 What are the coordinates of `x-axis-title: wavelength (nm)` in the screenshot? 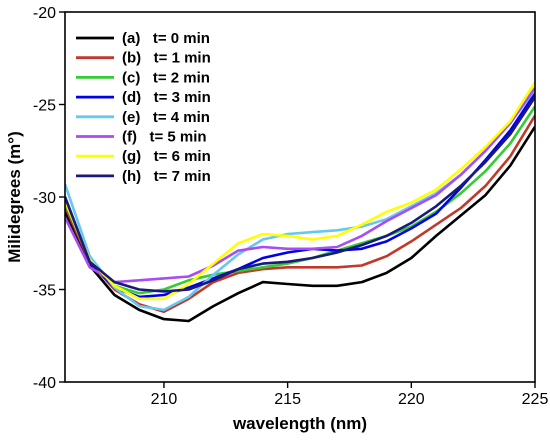 It's located at (299, 423).